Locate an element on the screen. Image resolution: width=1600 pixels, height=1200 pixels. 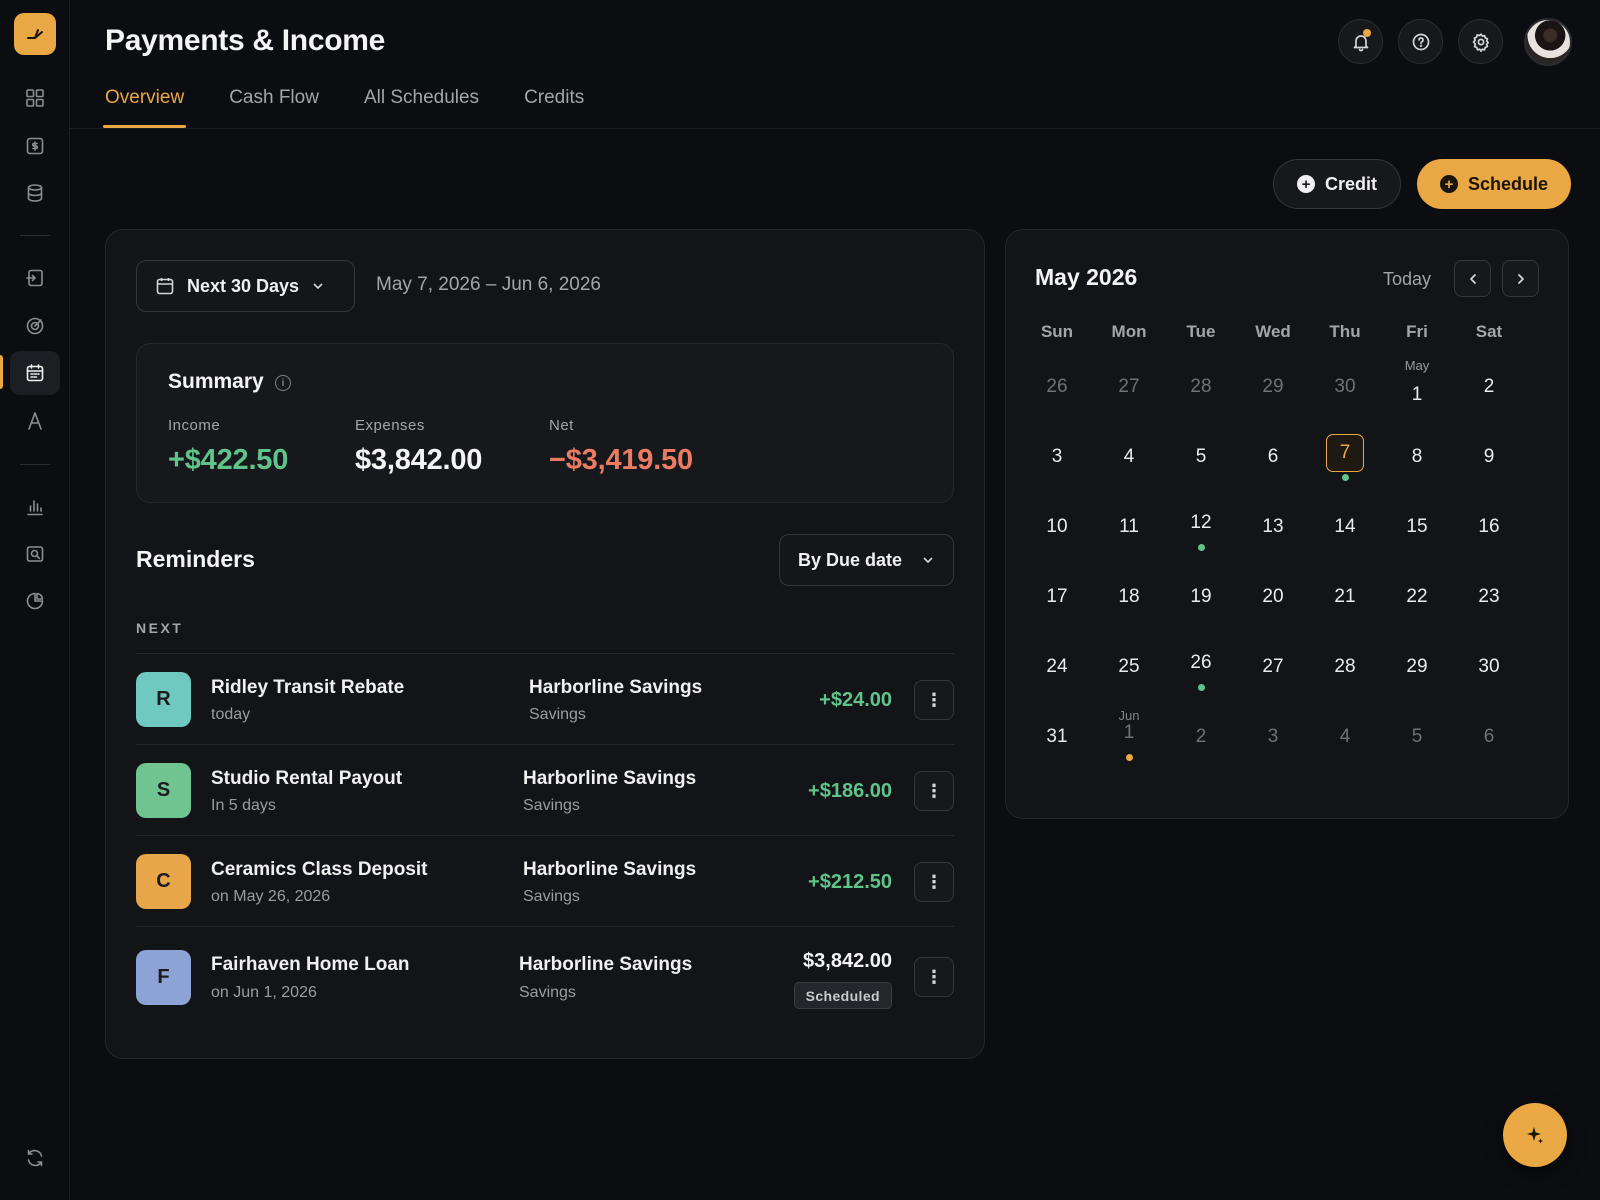
day-number: 16 is located at coordinates (1489, 526).